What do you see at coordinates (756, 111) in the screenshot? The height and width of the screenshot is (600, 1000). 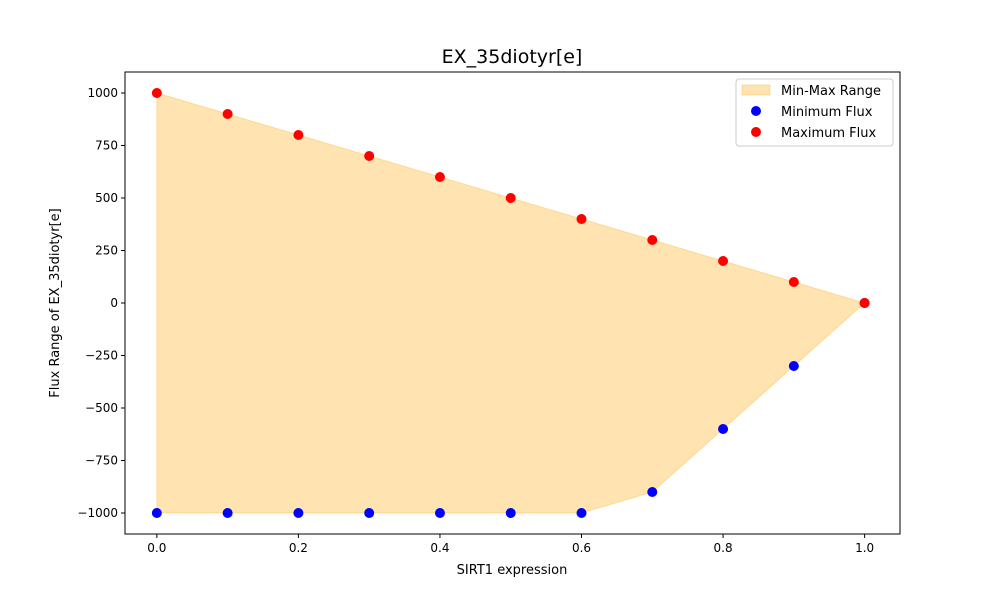 I see `legend-marker-minimum-flux` at bounding box center [756, 111].